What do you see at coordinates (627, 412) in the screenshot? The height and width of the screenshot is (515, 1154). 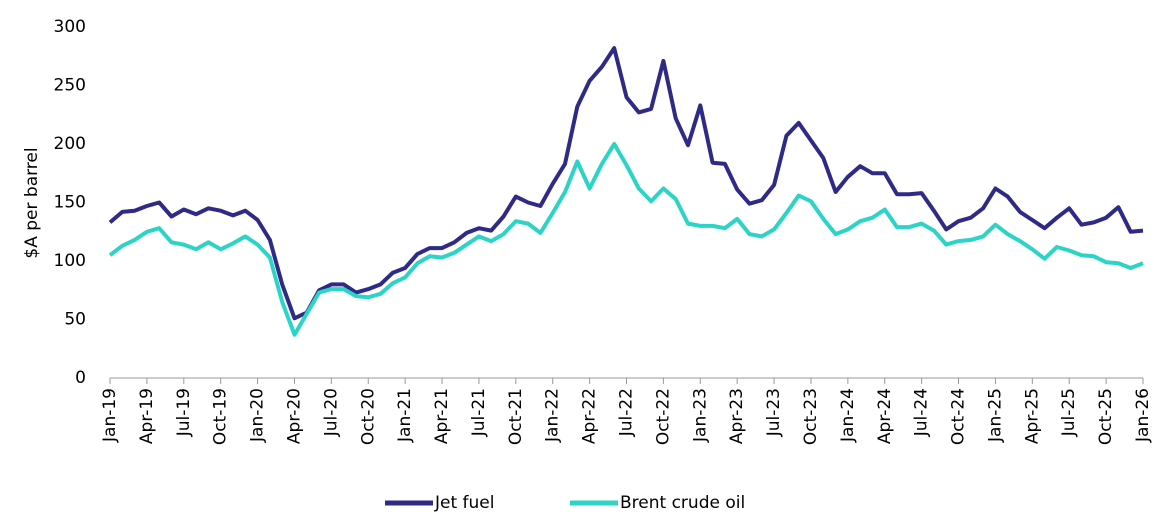 I see `x-tick-label: Jul-22` at bounding box center [627, 412].